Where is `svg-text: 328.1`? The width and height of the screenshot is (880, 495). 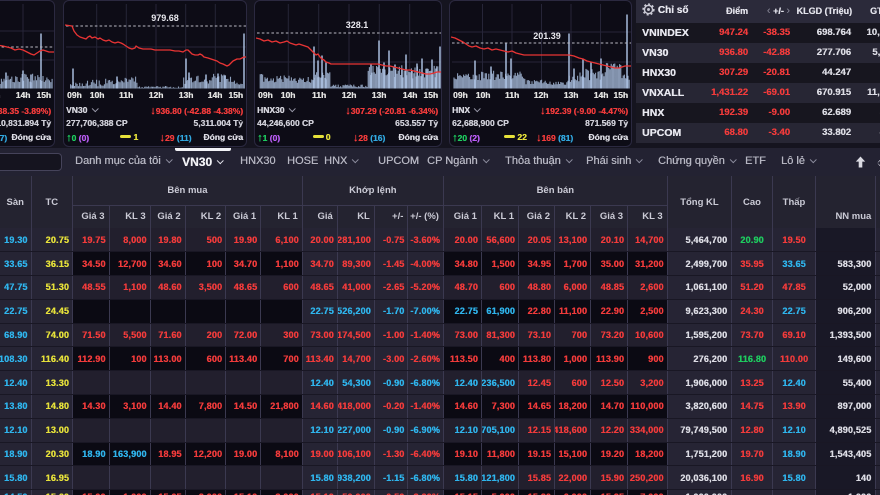 svg-text: 328.1 is located at coordinates (357, 25).